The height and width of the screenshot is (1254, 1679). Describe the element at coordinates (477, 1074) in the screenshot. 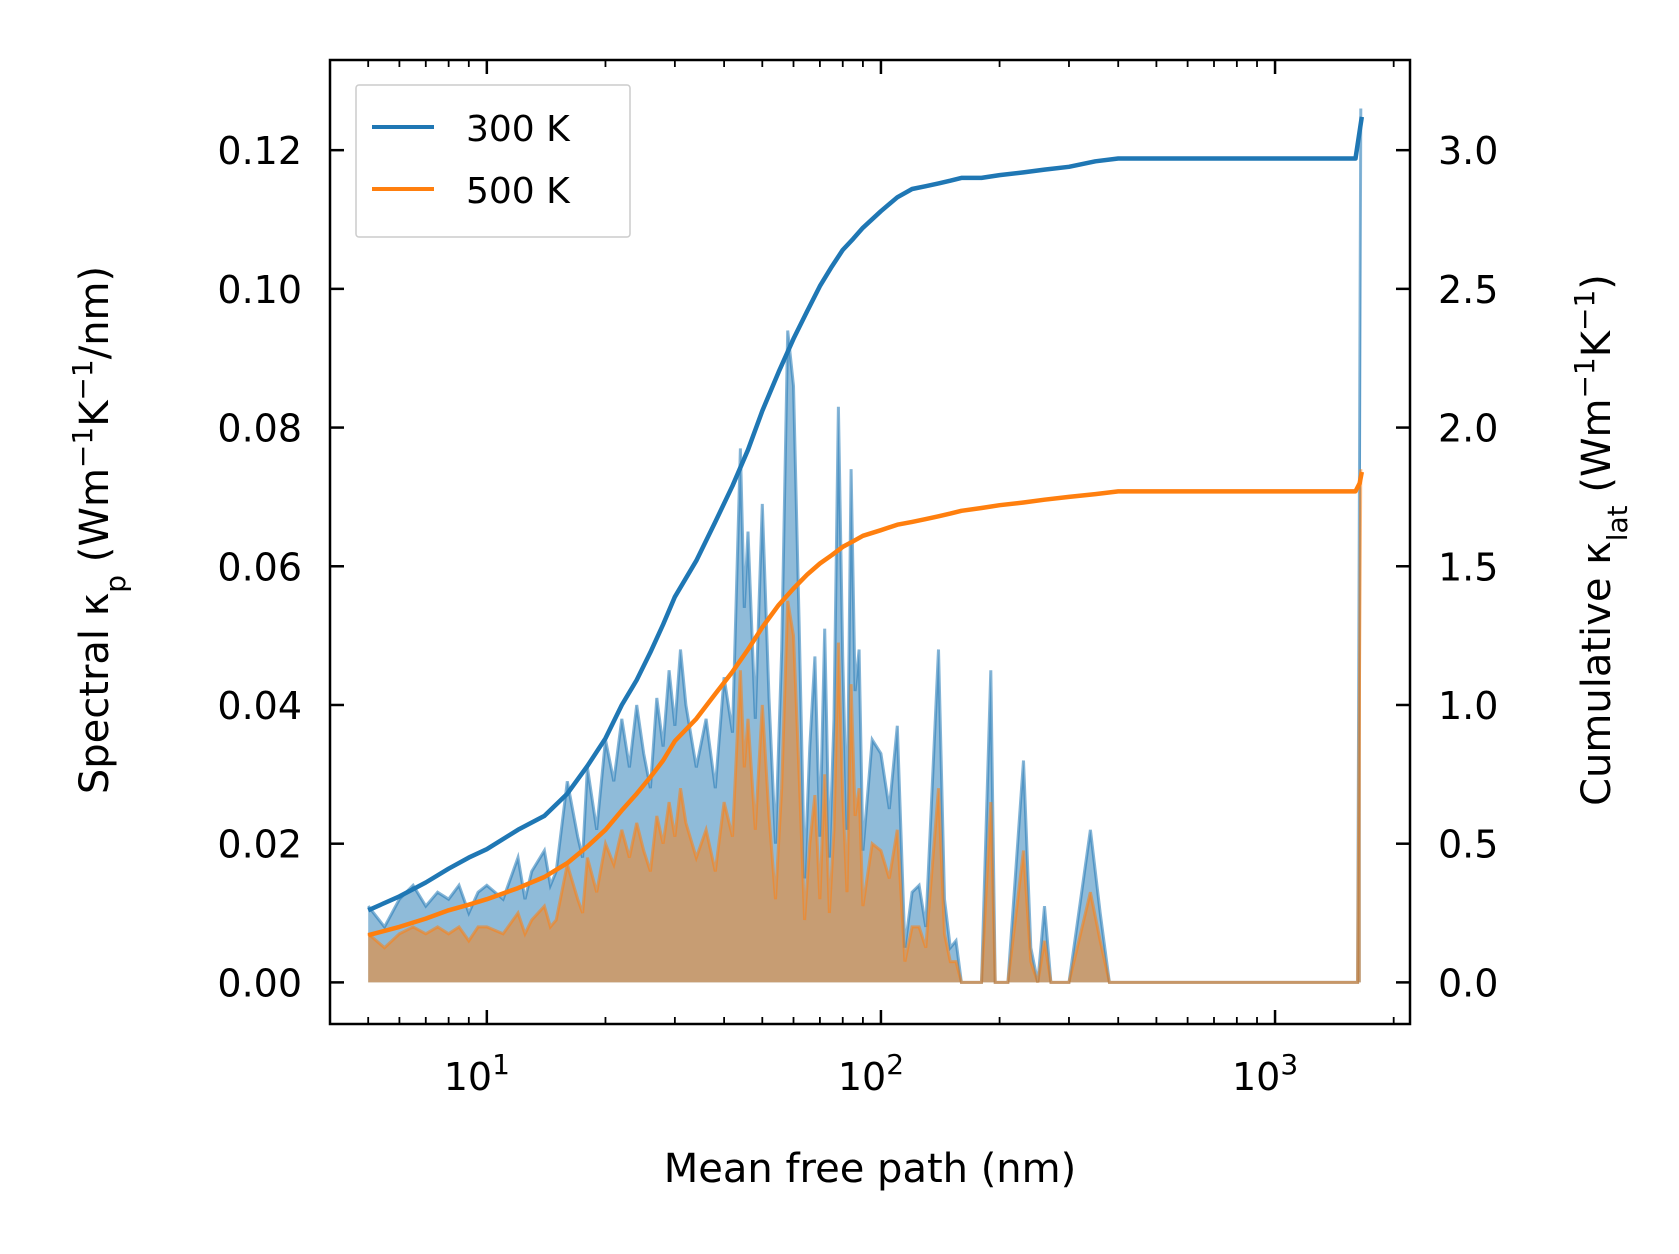

I see `x-tick-label: 10¹` at that location.